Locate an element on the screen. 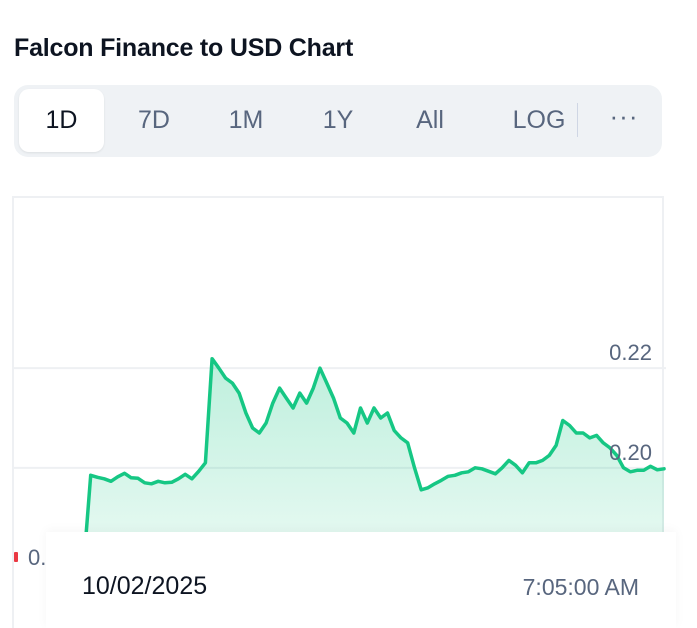 This screenshot has height=628, width=697. range-tab-1d: 1D is located at coordinates (61, 120).